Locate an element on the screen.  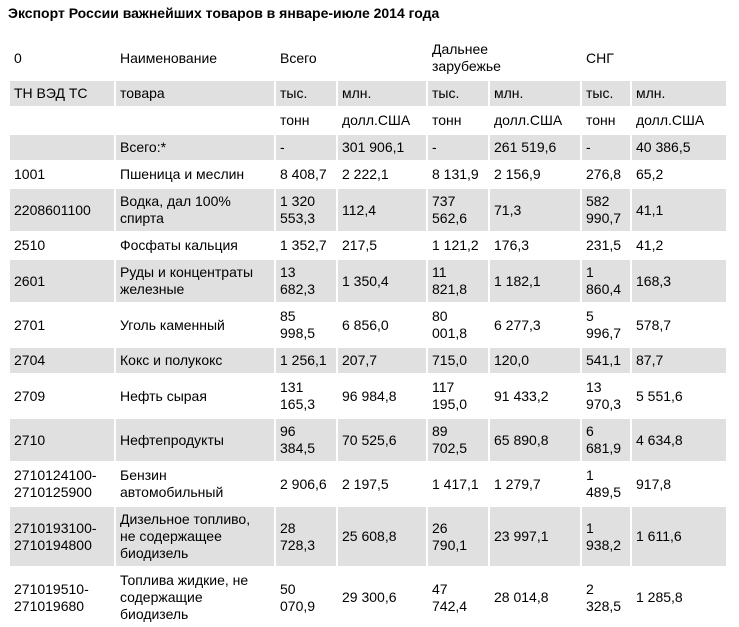
cell-value: 2 197,5 is located at coordinates (365, 483).